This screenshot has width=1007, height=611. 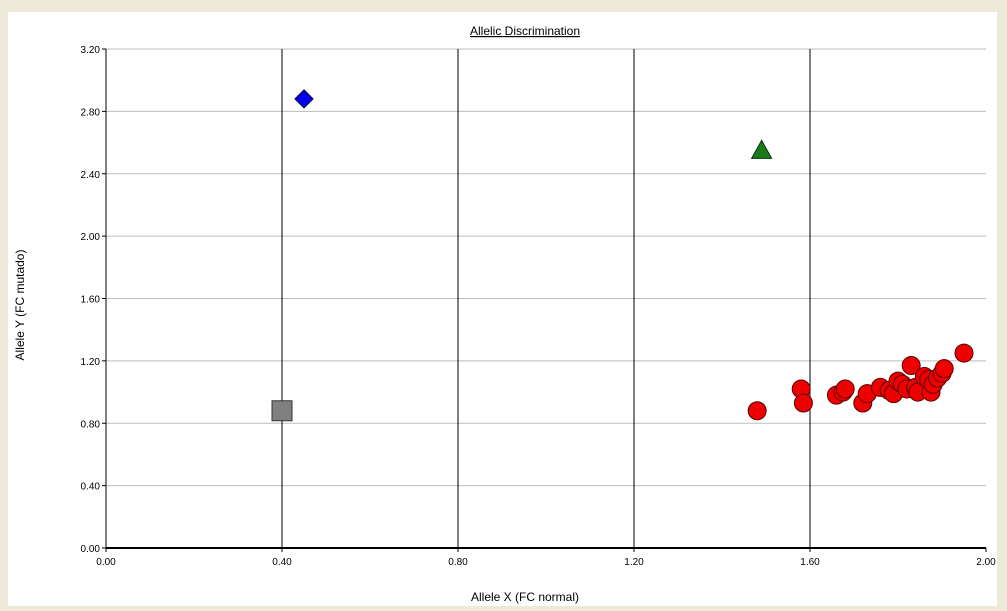 What do you see at coordinates (91, 50) in the screenshot?
I see `y-tick-label: 3.20` at bounding box center [91, 50].